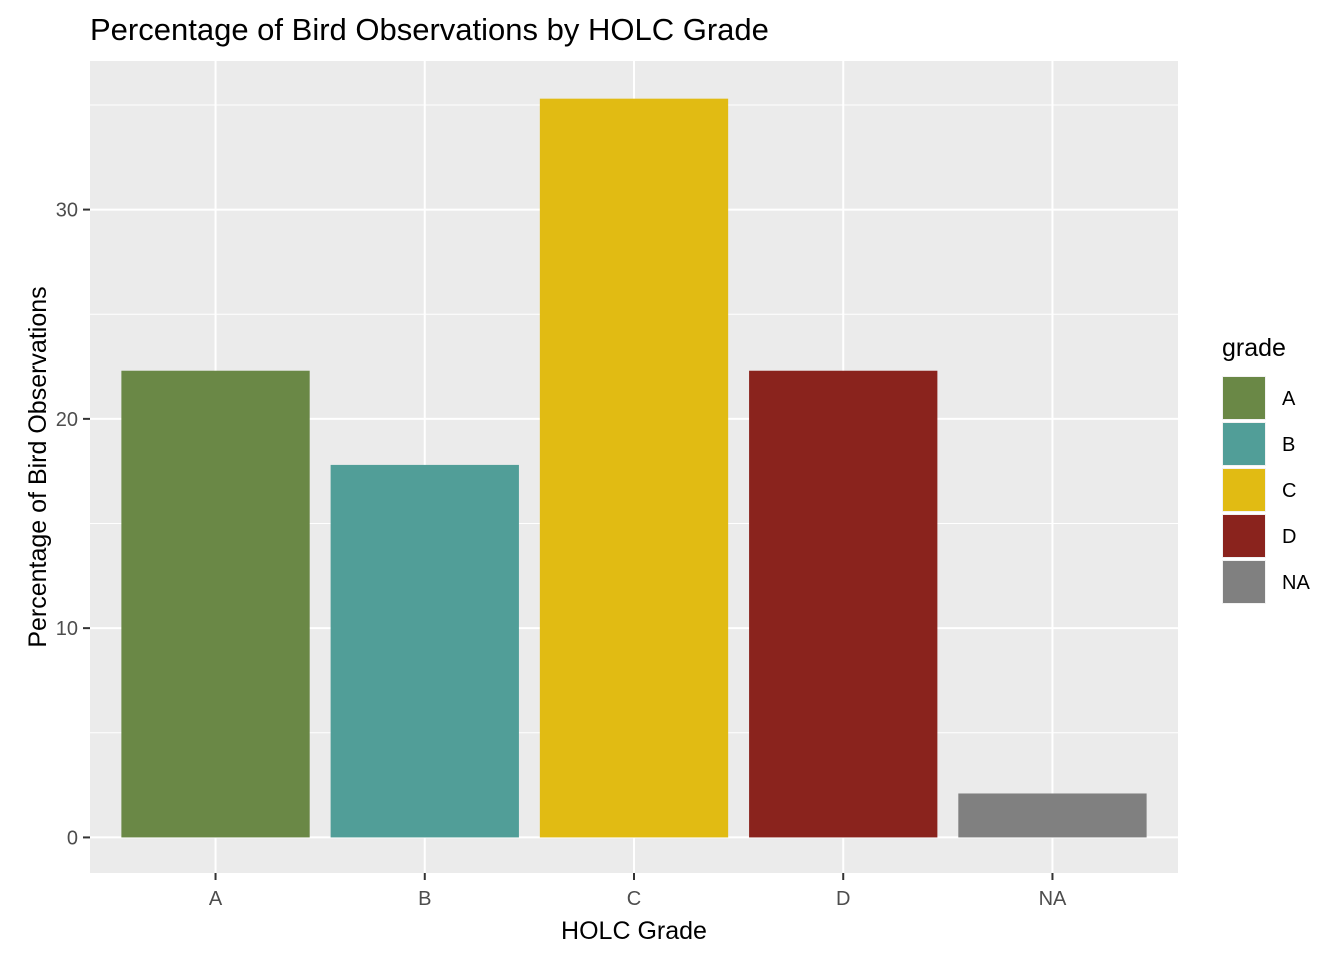  Describe the element at coordinates (1289, 537) in the screenshot. I see `legend-label: D` at that location.